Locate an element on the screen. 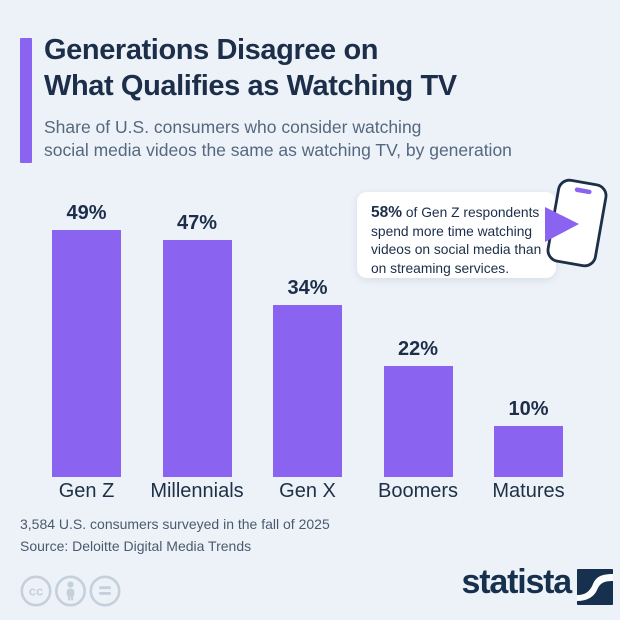  bar-group: 22% is located at coordinates (418, 407).